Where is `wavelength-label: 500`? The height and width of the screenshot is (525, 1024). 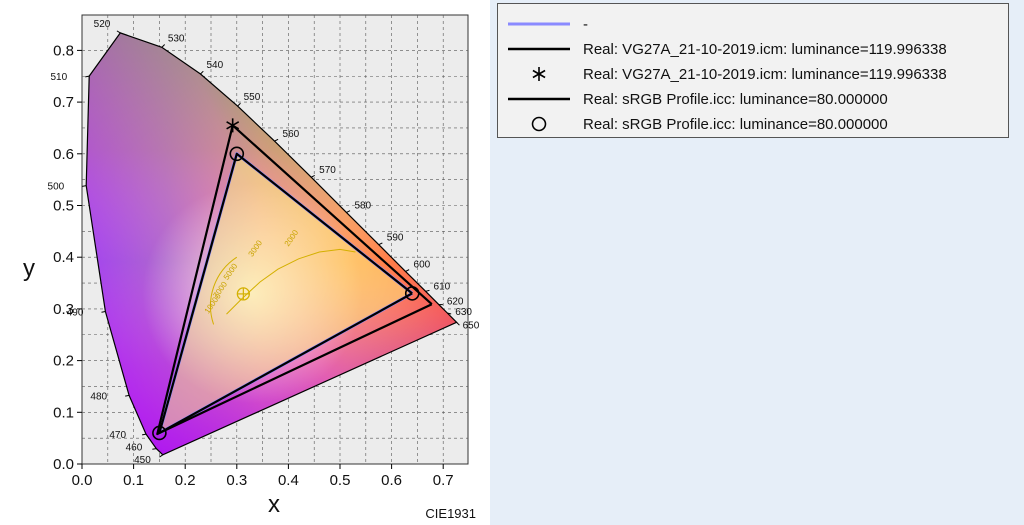 wavelength-label: 500 is located at coordinates (56, 187).